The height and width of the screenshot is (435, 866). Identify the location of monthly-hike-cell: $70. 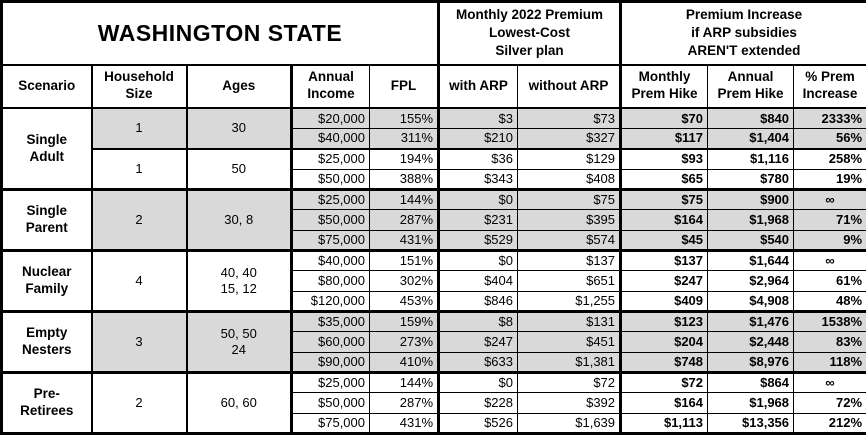
(664, 118).